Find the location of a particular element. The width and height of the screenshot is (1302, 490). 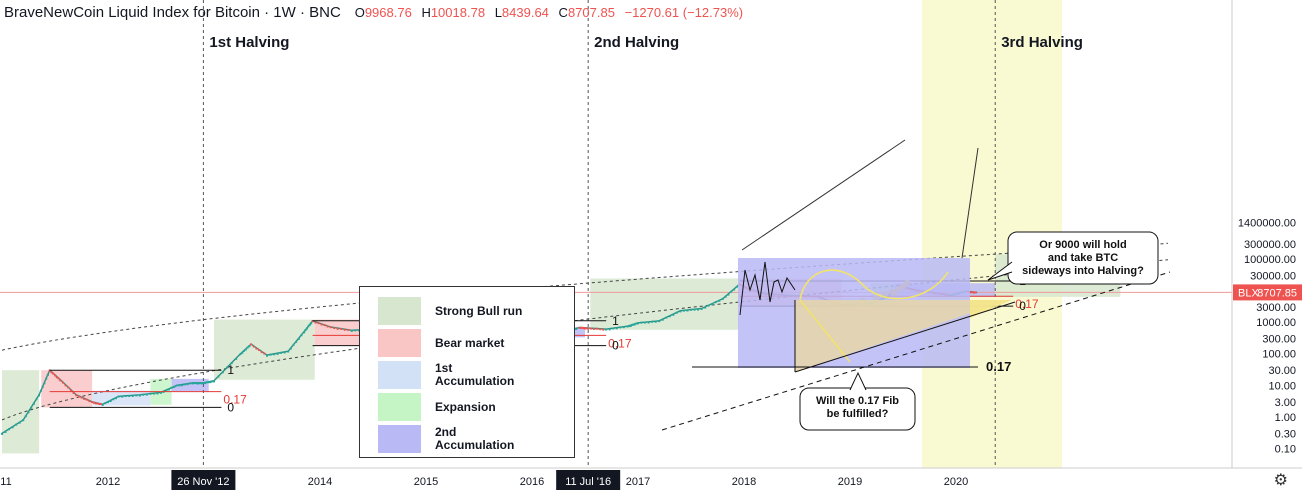

time-highlight-label: 26 Nov '12 is located at coordinates (203, 482).